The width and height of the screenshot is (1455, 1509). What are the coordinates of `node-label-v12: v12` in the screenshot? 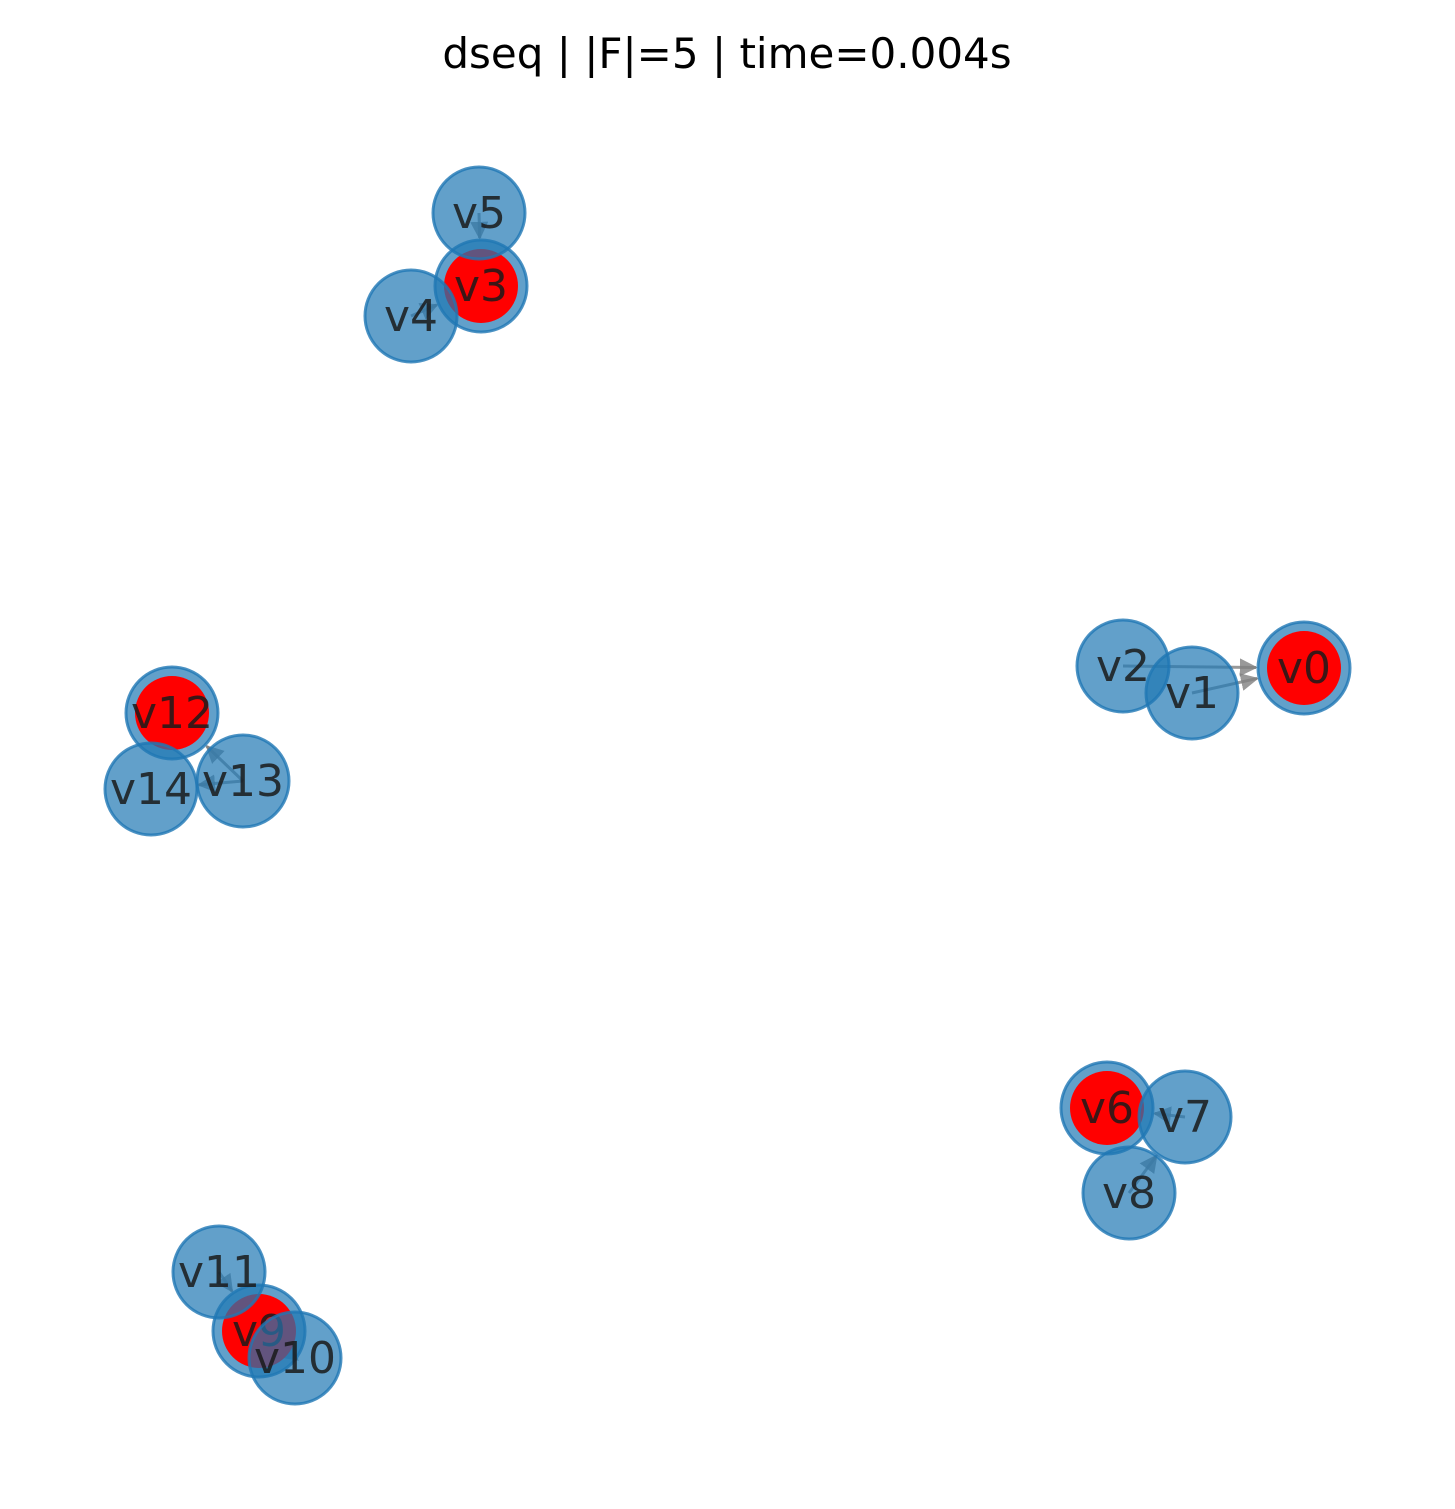 It's located at (172, 713).